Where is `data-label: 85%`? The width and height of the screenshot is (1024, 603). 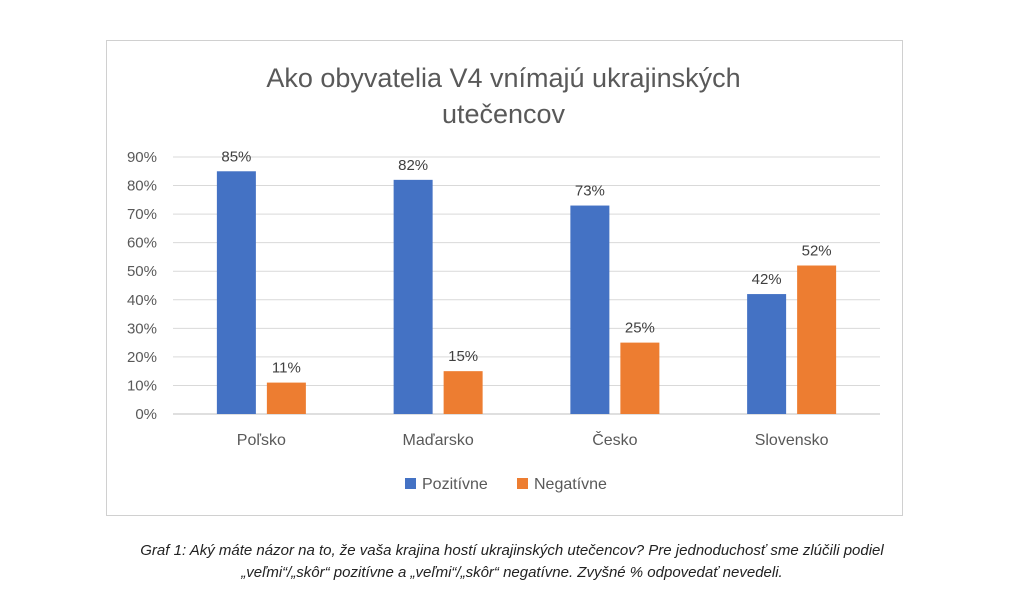
data-label: 85% is located at coordinates (236, 156).